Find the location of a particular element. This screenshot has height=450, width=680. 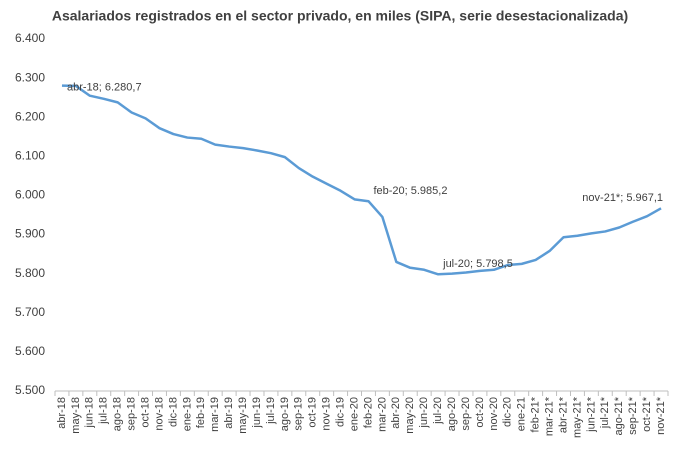

x-tick-label: jun-20 is located at coordinates (424, 413).